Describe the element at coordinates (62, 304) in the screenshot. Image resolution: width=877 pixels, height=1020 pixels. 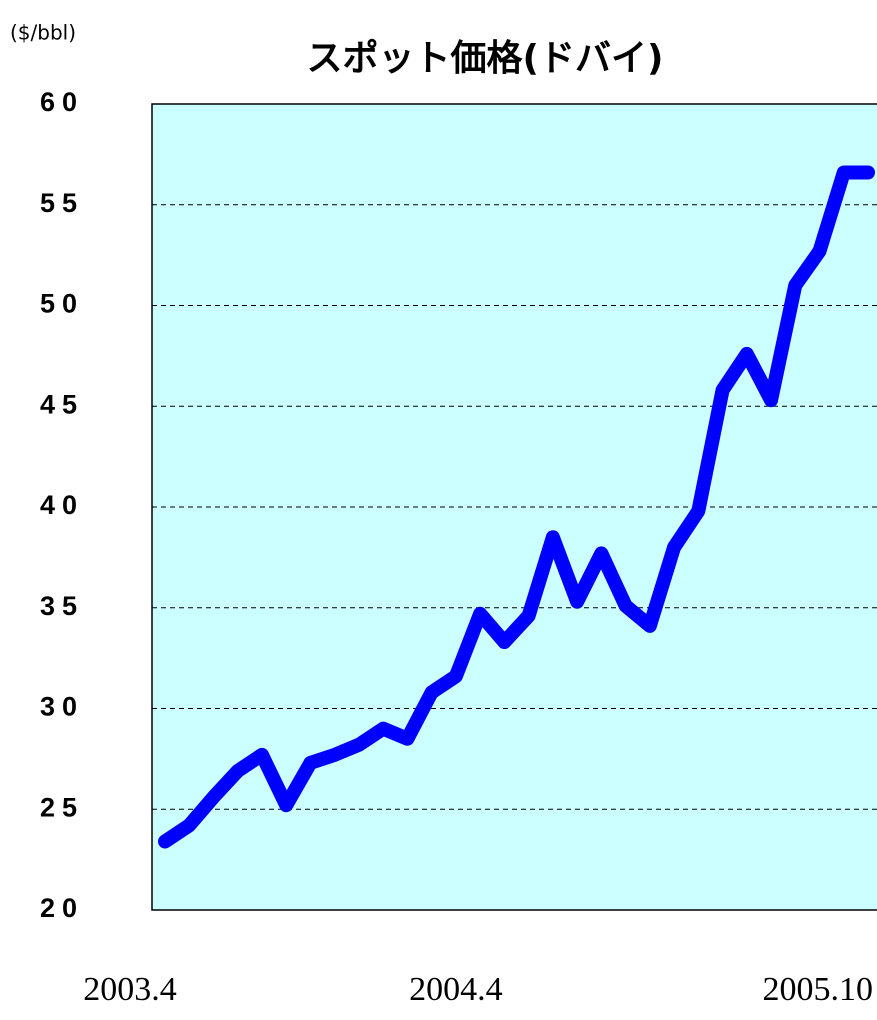
I see `y-tick-label: 50` at that location.